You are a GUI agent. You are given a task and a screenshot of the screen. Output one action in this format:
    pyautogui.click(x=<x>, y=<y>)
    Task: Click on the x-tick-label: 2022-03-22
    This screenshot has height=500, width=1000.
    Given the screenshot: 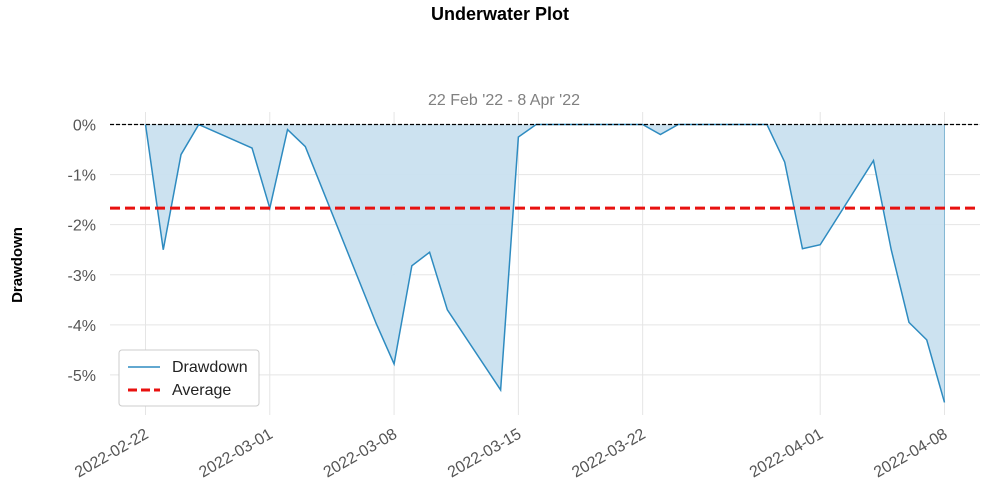 What is the action you would take?
    pyautogui.click(x=608, y=454)
    